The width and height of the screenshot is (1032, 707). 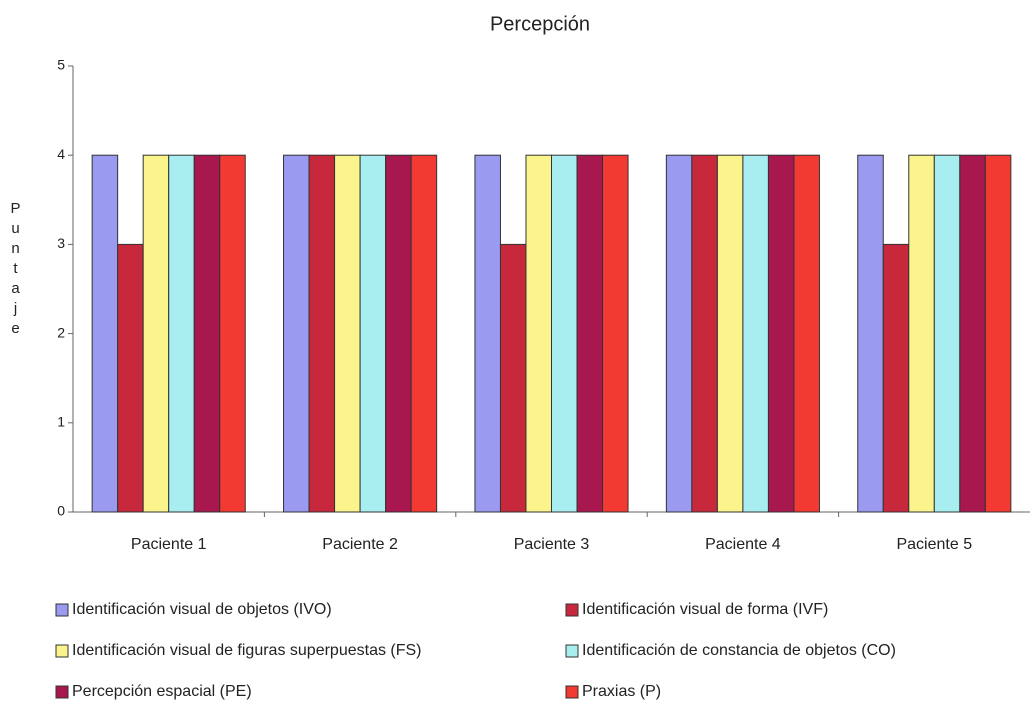 I want to click on x-tick-label: Paciente 2, so click(x=360, y=544).